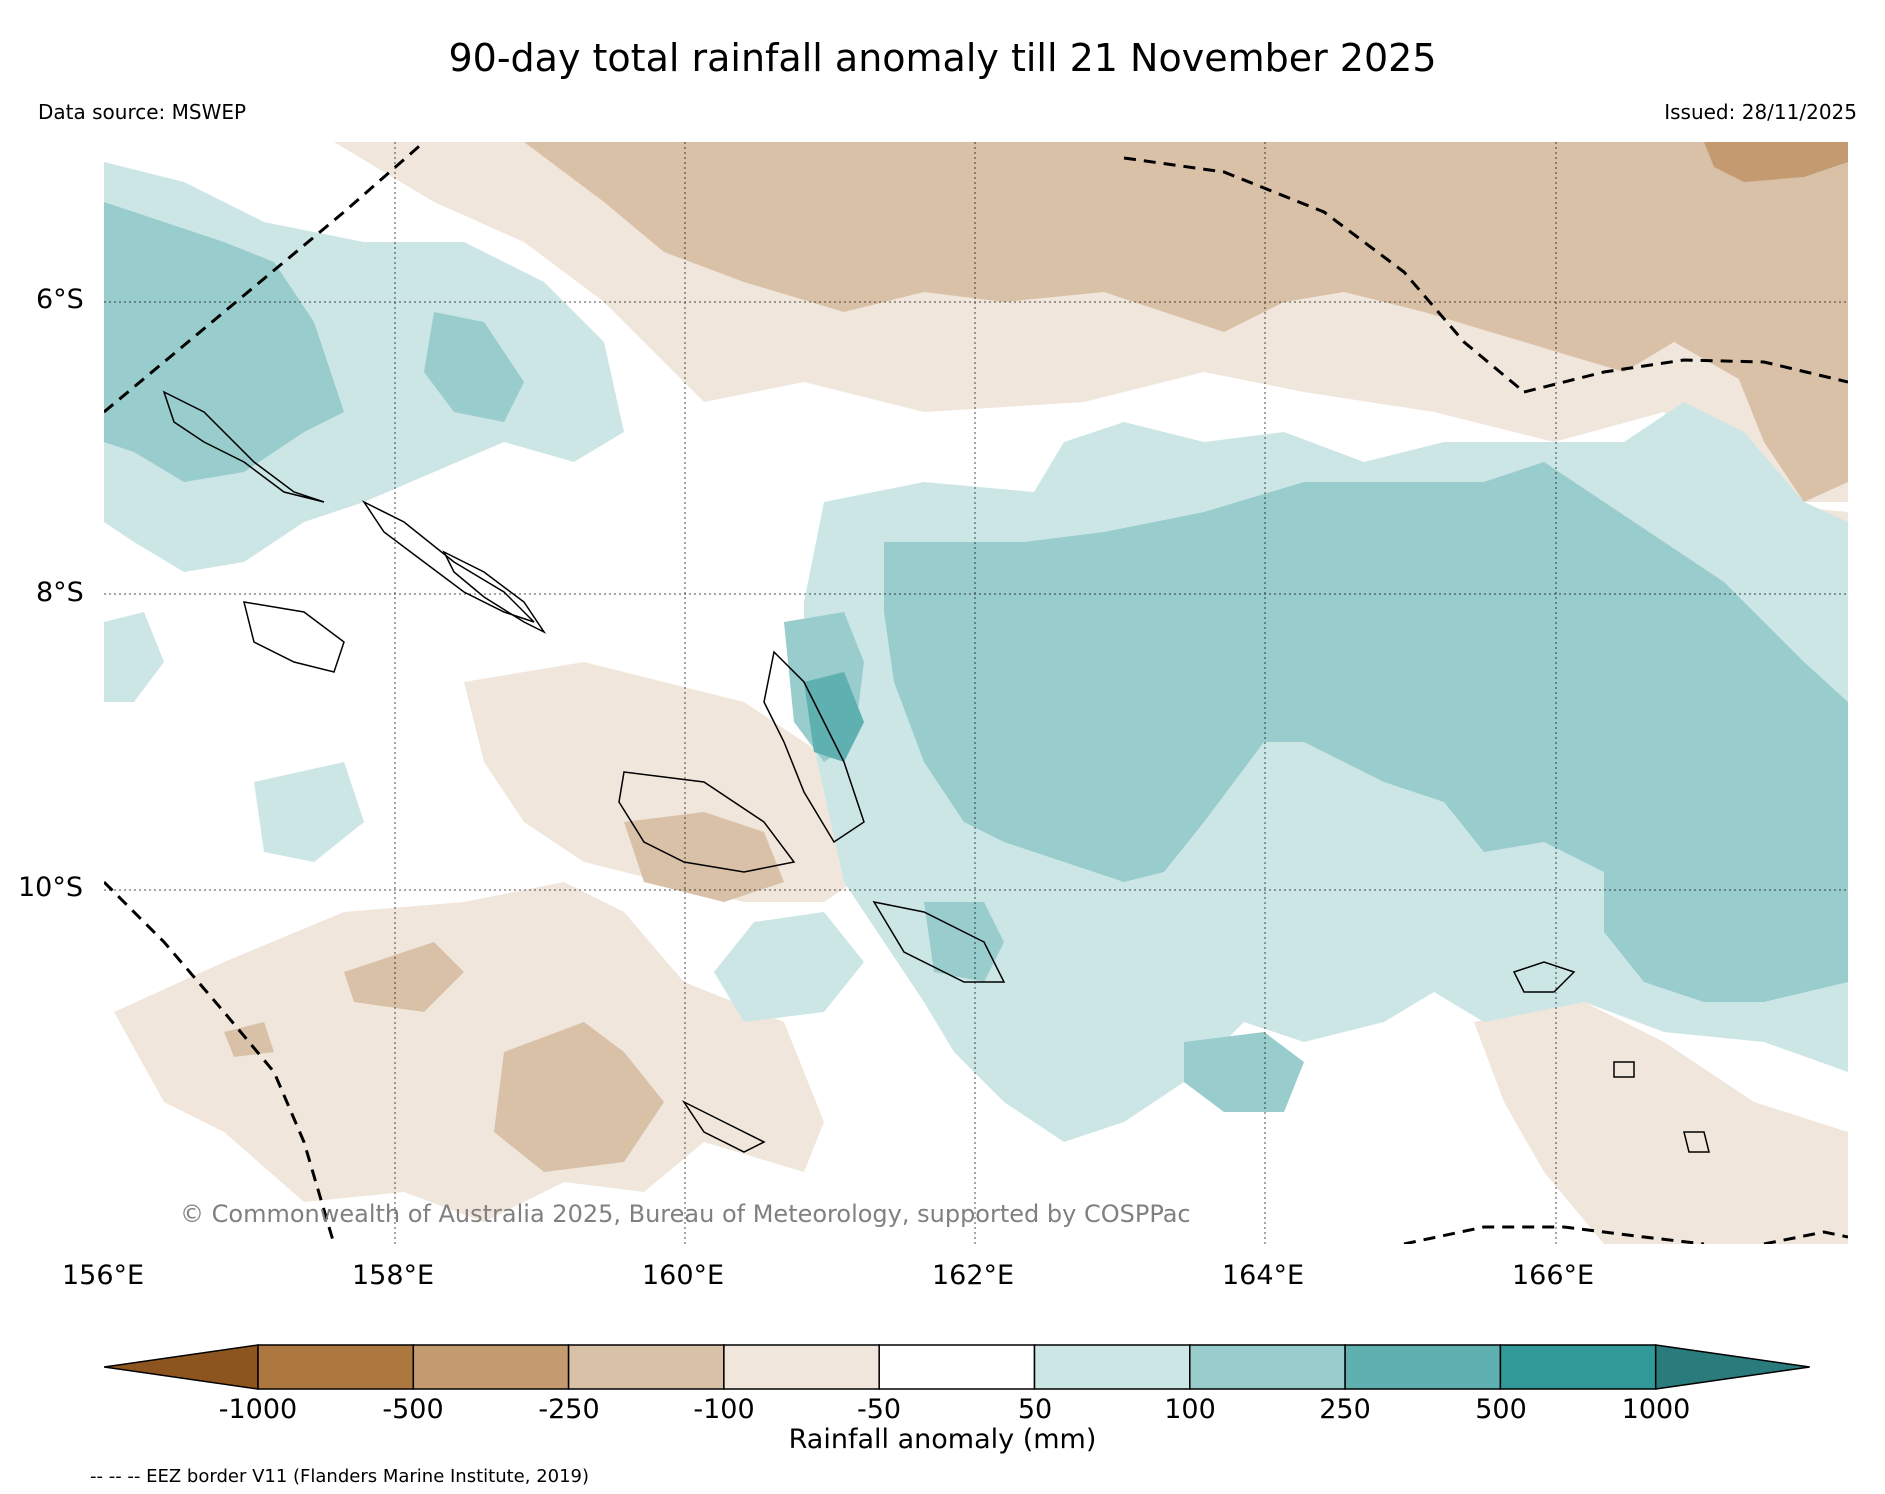 The width and height of the screenshot is (1885, 1494). I want to click on island-choiseul, so click(448, 561).